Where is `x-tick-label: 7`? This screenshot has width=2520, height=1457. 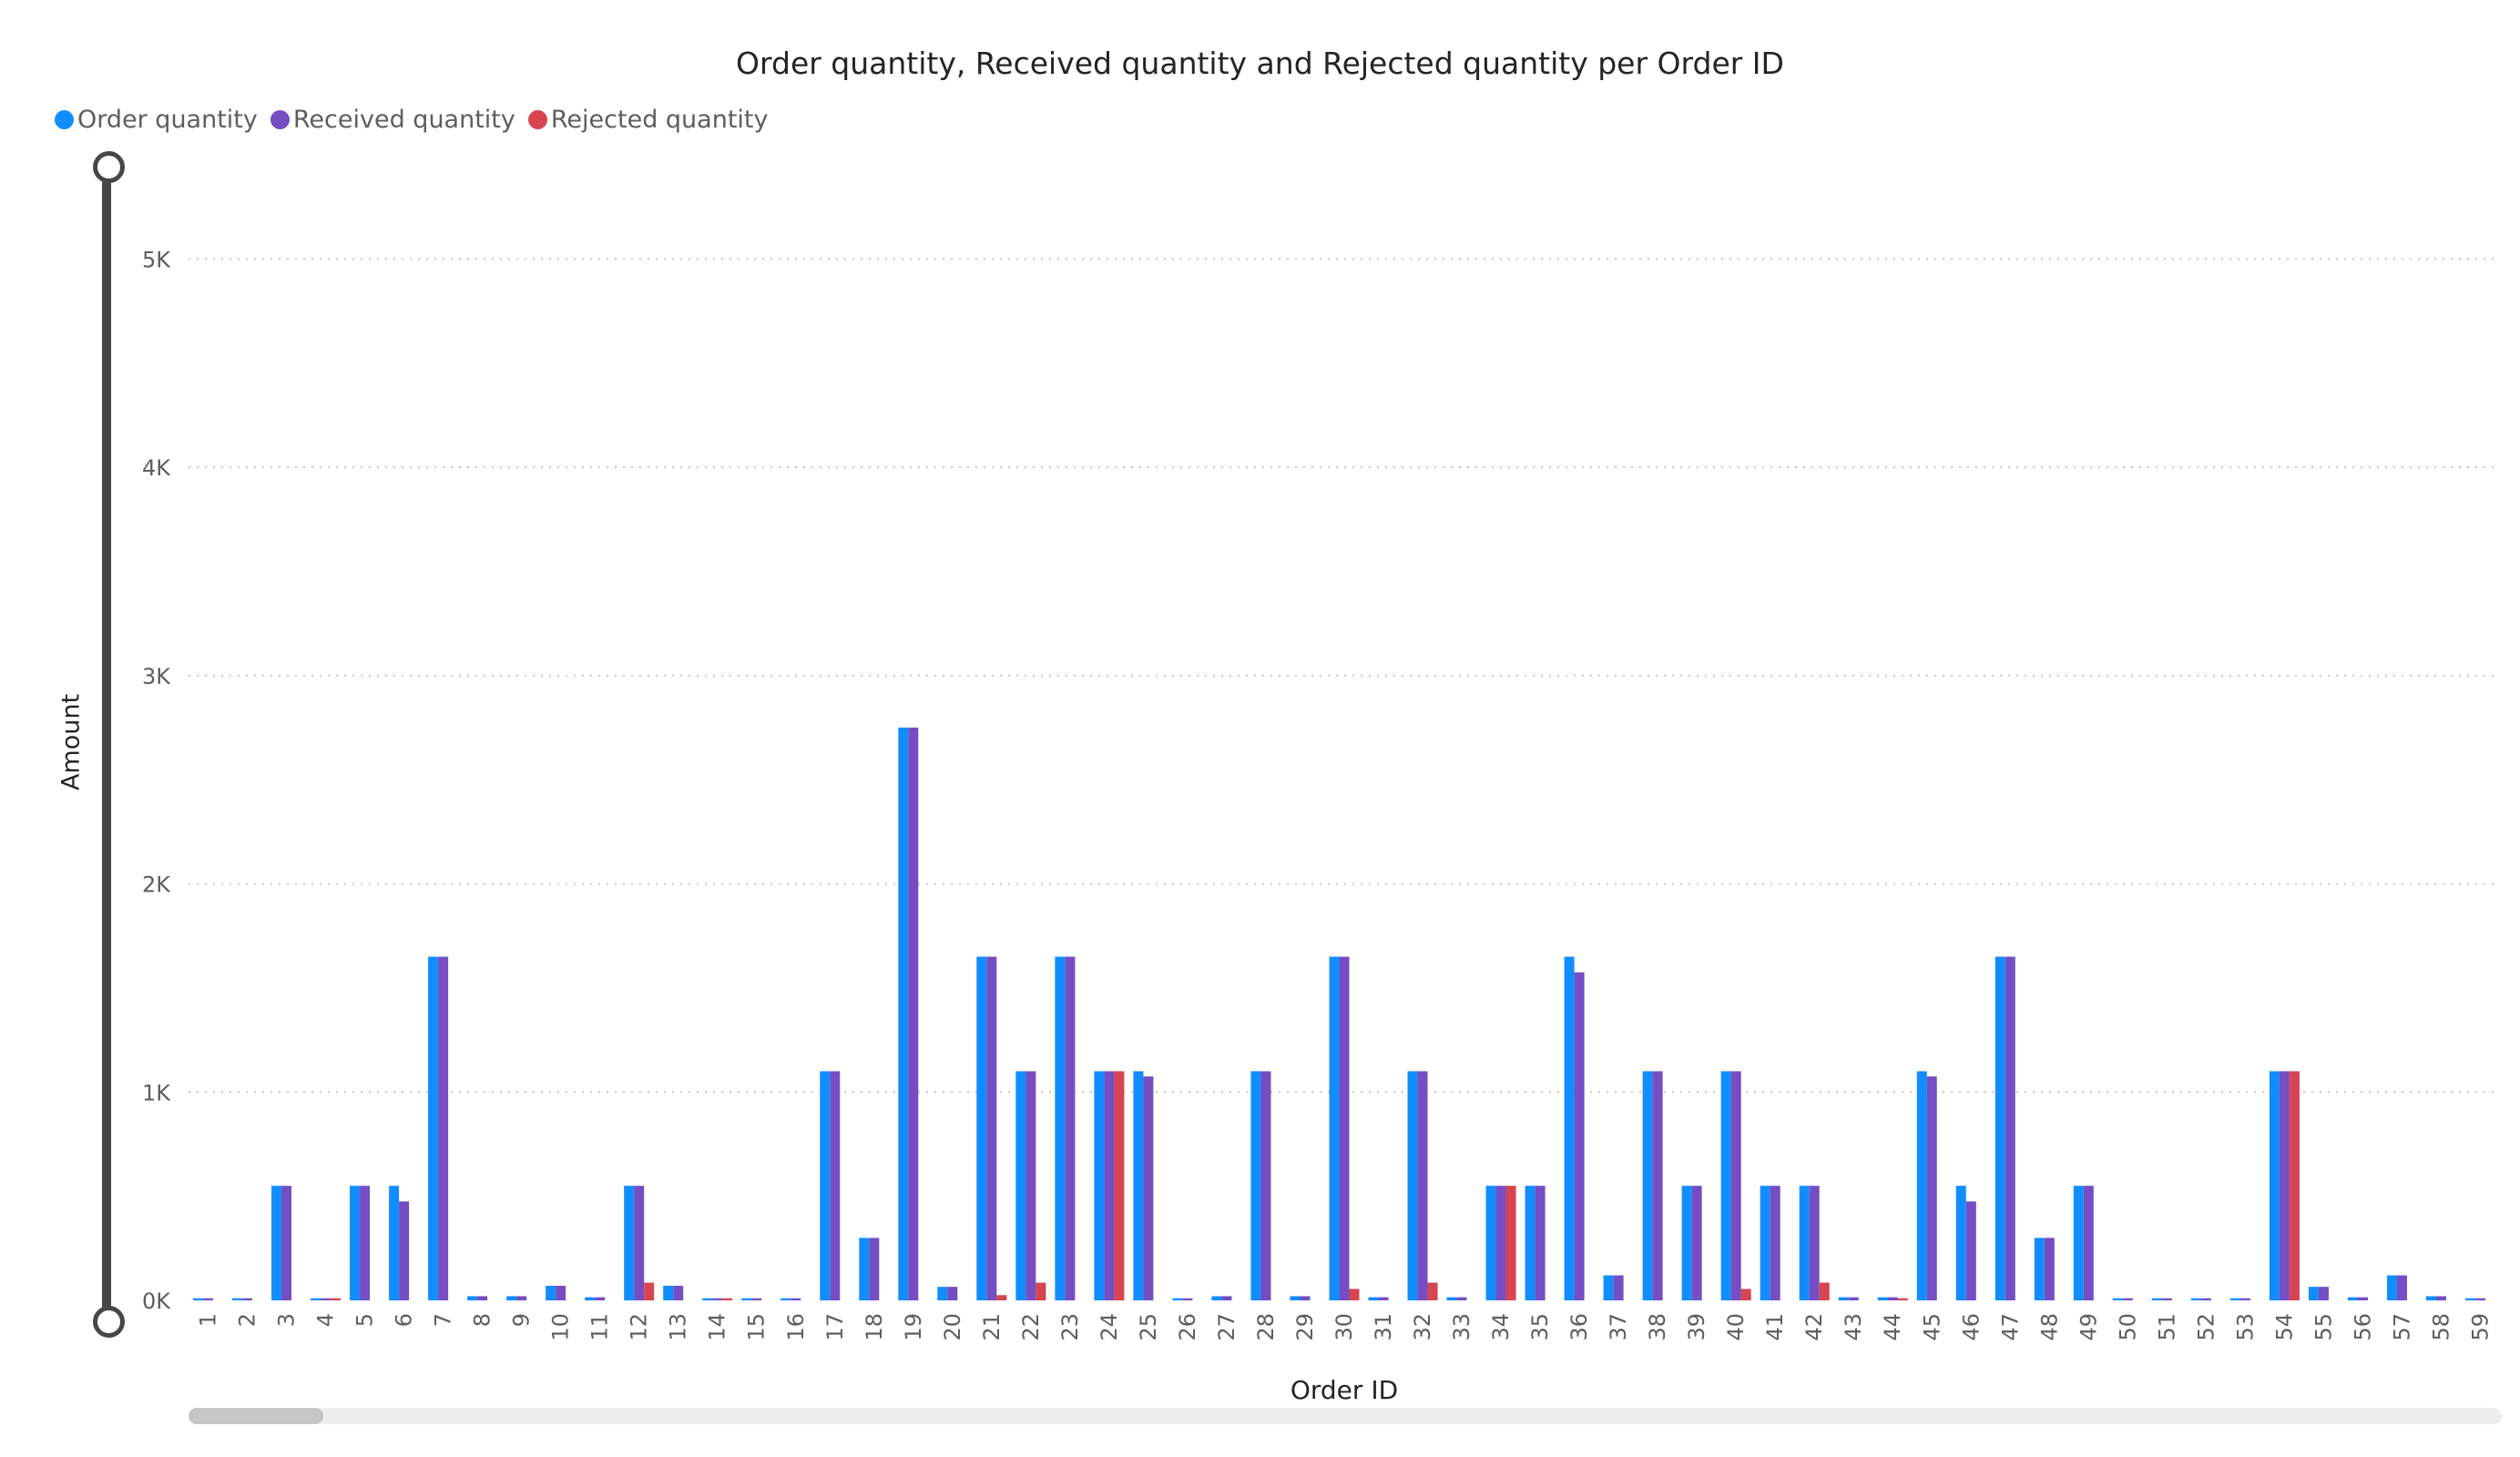
x-tick-label: 7 is located at coordinates (443, 1320).